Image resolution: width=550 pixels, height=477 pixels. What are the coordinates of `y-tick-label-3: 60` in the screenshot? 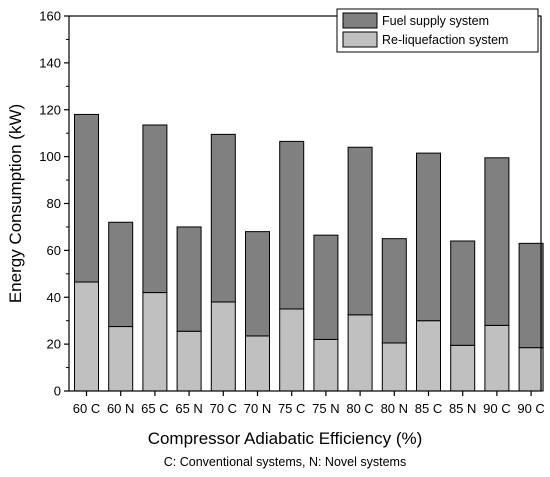 It's located at (54, 250).